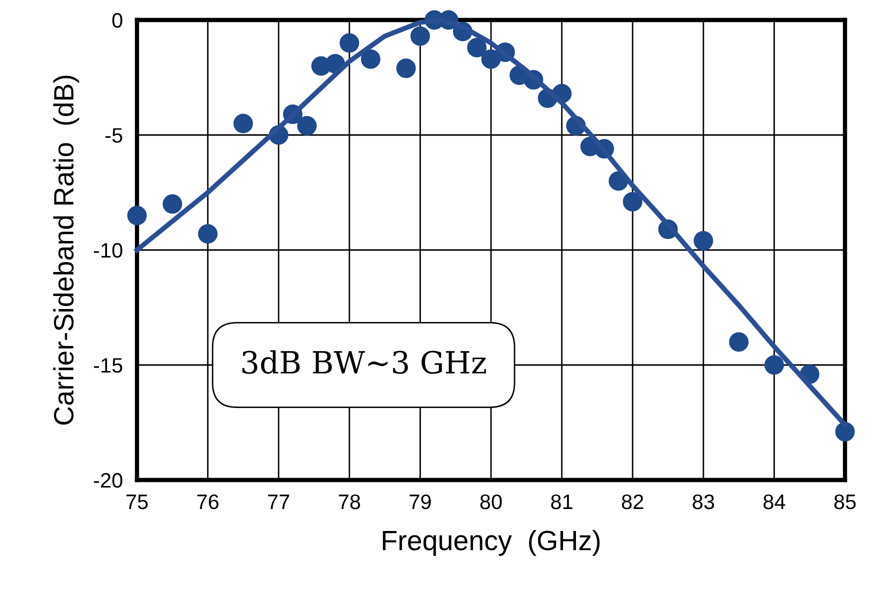 The height and width of the screenshot is (589, 870). I want to click on x-tick-label: 78, so click(349, 502).